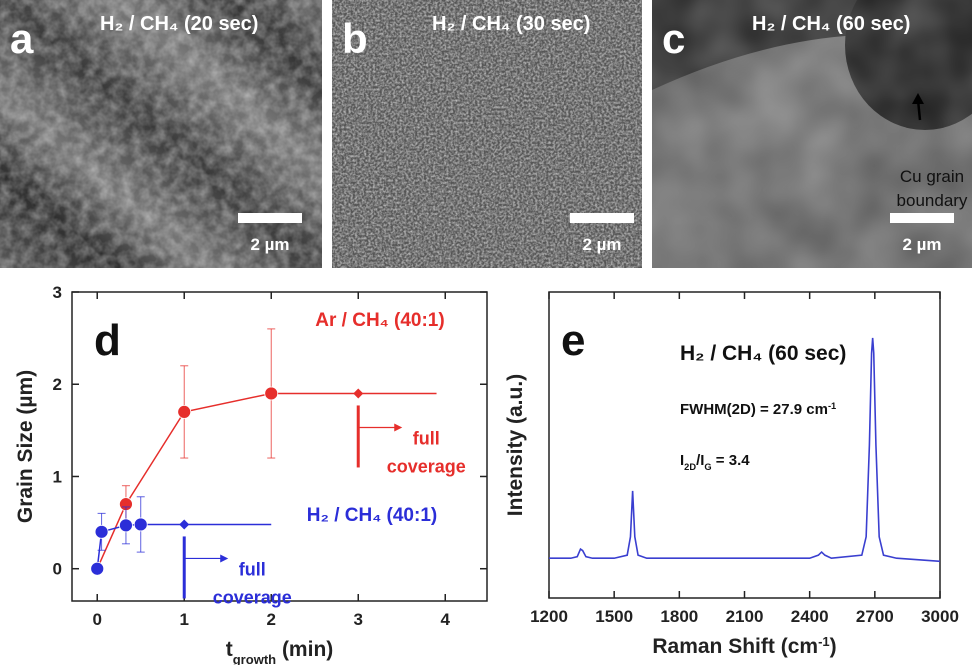 This screenshot has height=665, width=972. I want to click on panel-label: b, so click(355, 38).